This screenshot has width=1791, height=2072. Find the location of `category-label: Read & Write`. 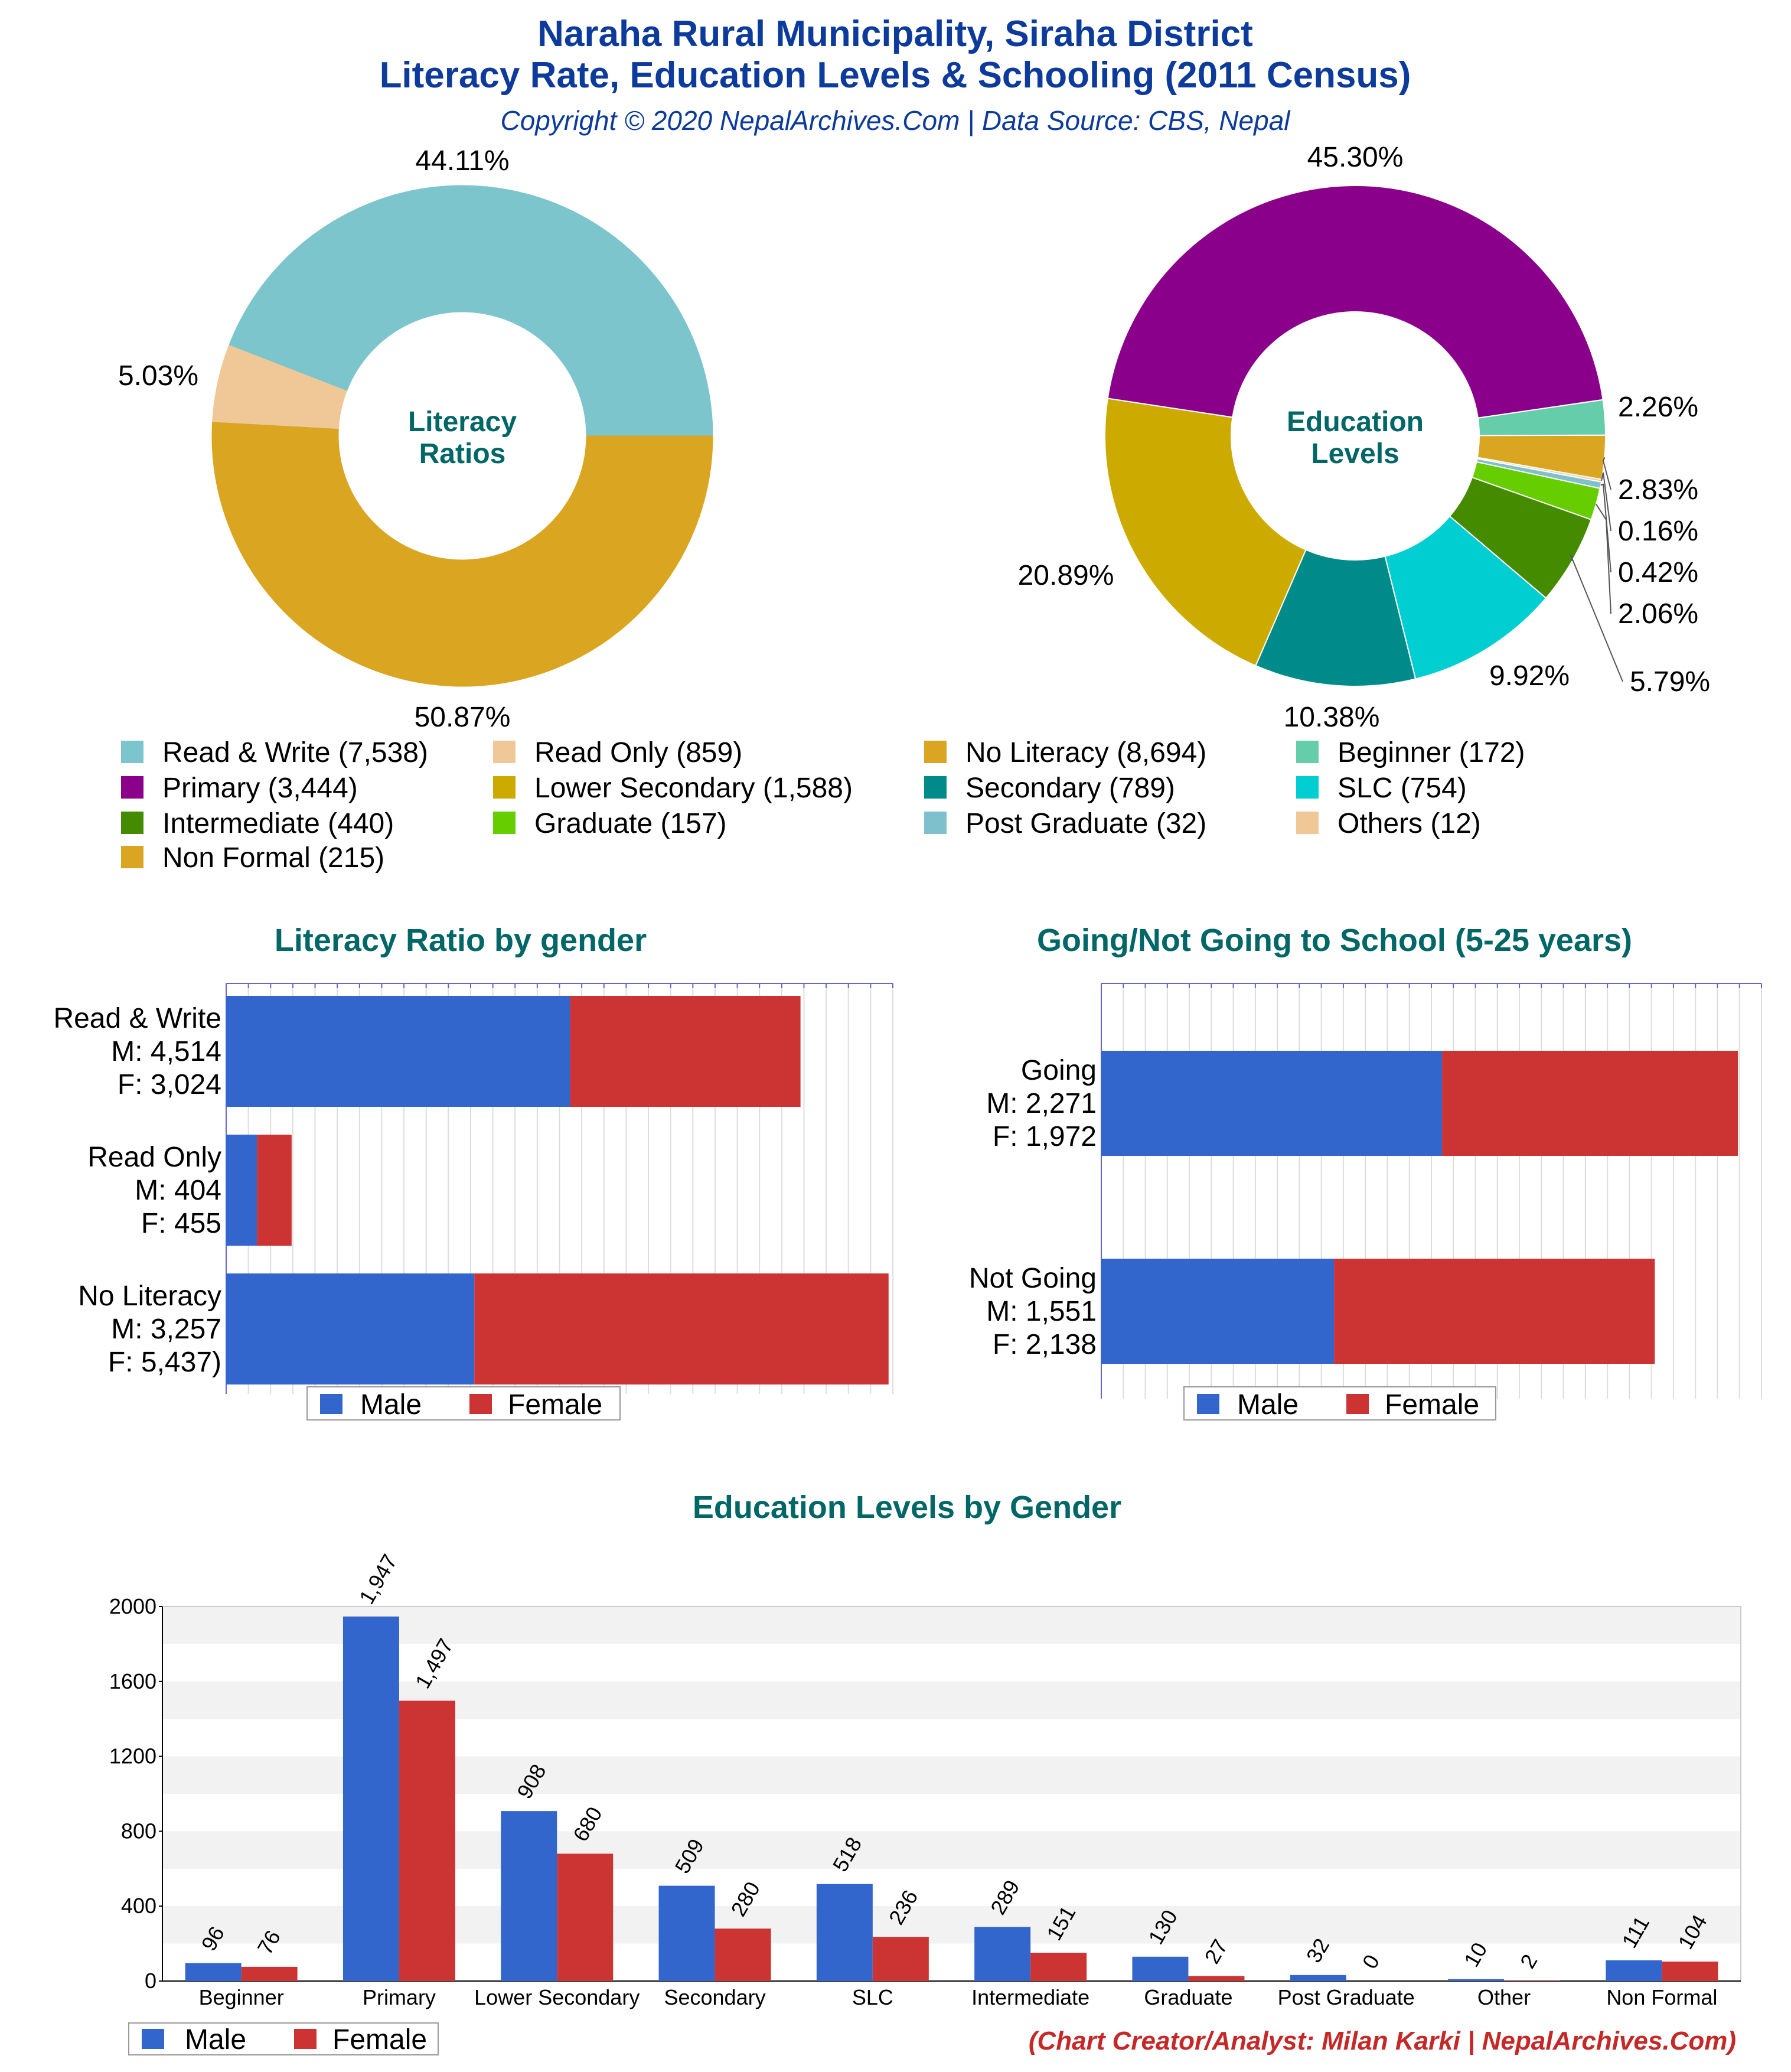

category-label: Read & Write is located at coordinates (137, 1018).